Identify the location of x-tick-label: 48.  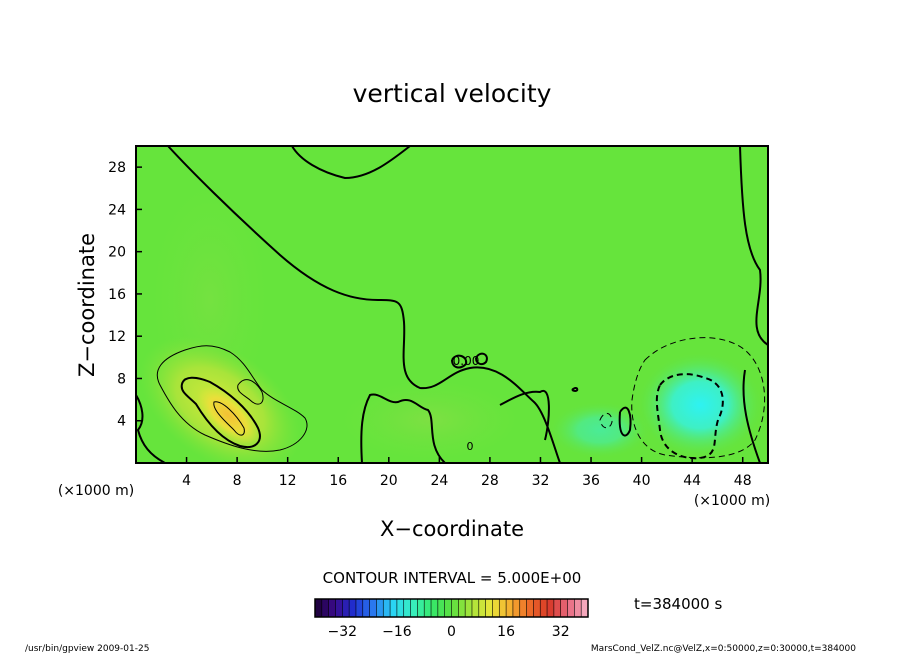
(743, 481).